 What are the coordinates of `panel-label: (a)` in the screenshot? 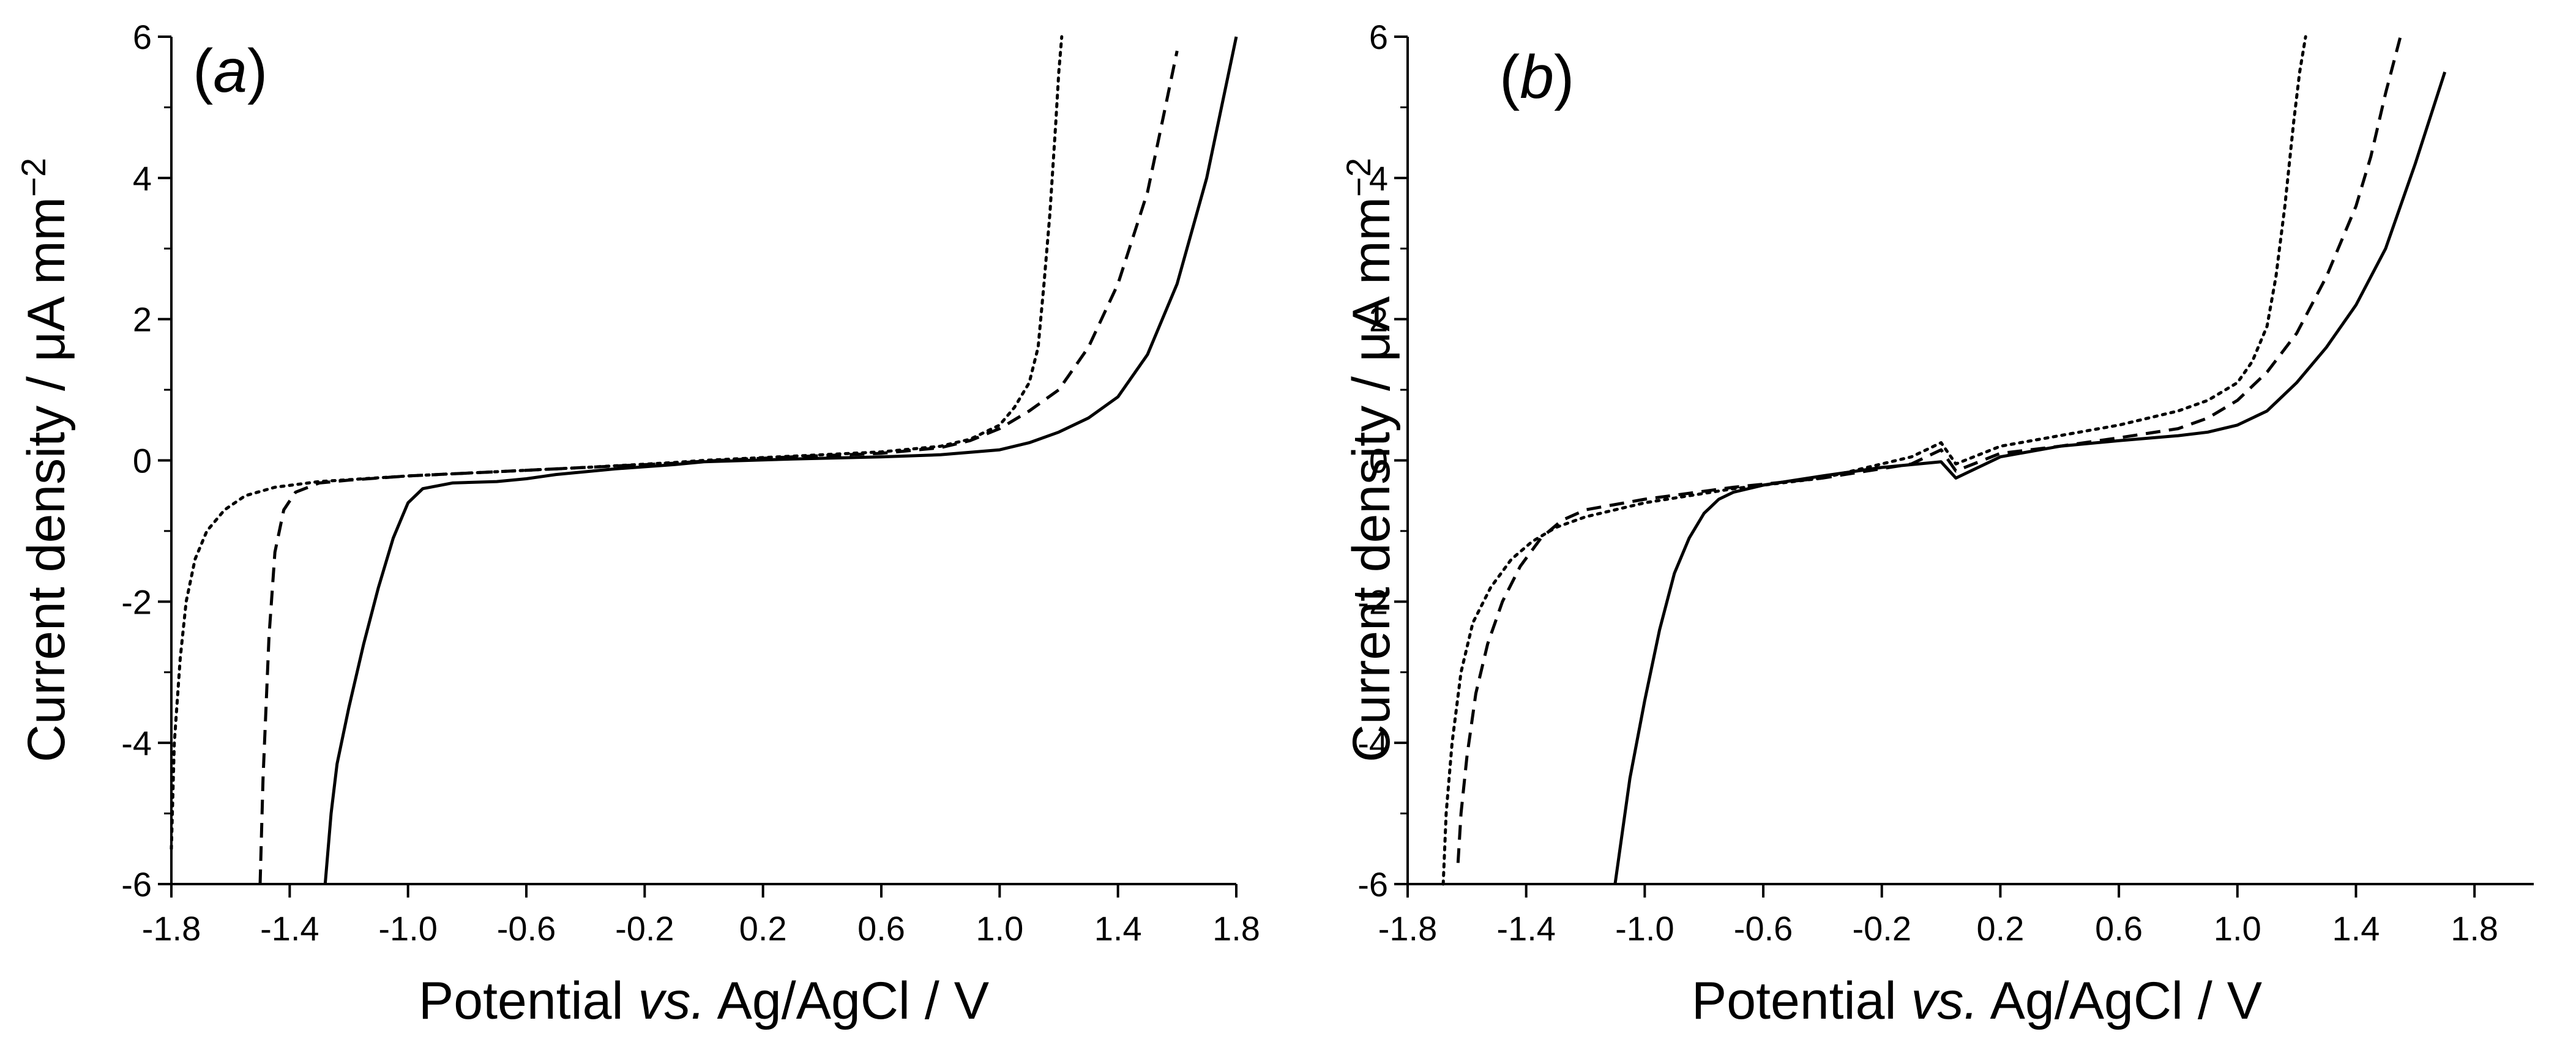 It's located at (230, 71).